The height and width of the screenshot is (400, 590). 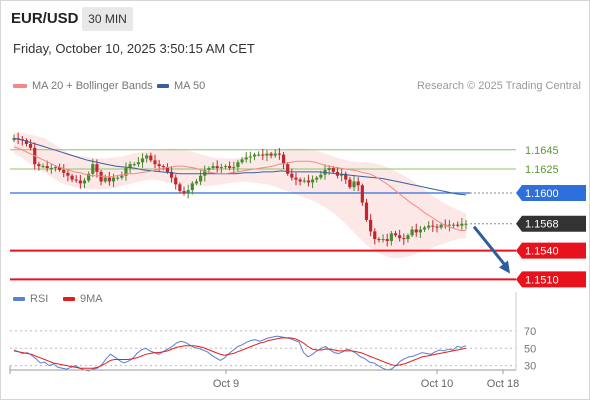 I want to click on ma50-line, so click(x=240, y=166).